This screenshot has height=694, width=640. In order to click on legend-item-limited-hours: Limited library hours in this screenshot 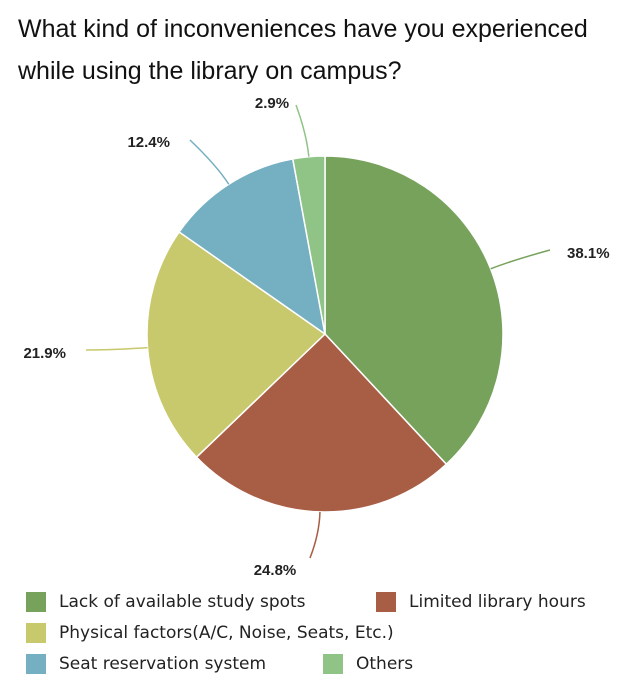, I will do `click(481, 601)`.